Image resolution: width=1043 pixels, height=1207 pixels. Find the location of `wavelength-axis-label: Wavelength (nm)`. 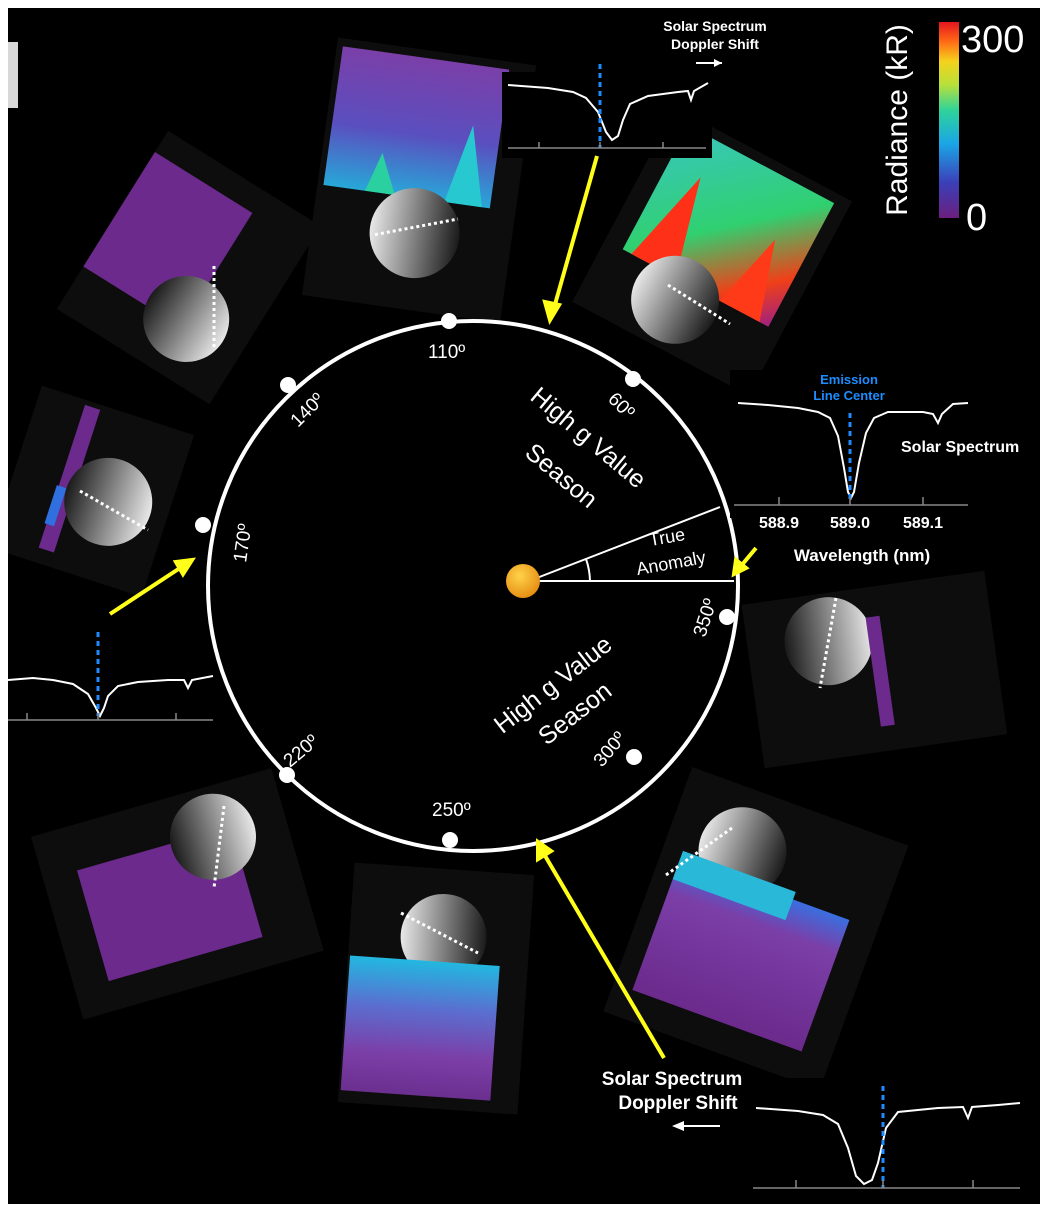

wavelength-axis-label: Wavelength (nm) is located at coordinates (862, 555).